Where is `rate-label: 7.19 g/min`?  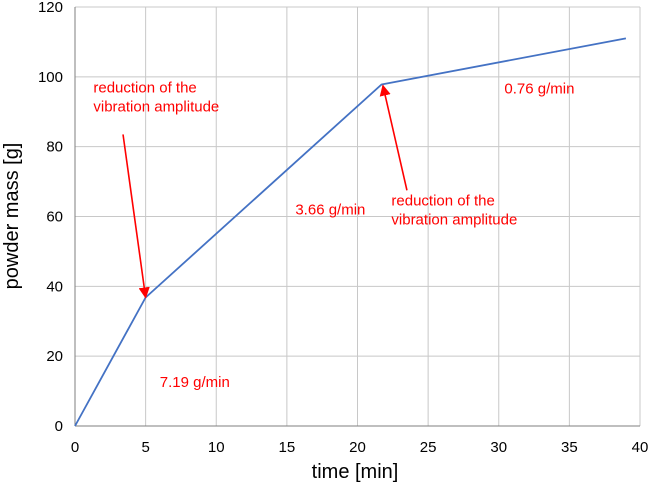
rate-label: 7.19 g/min is located at coordinates (195, 382).